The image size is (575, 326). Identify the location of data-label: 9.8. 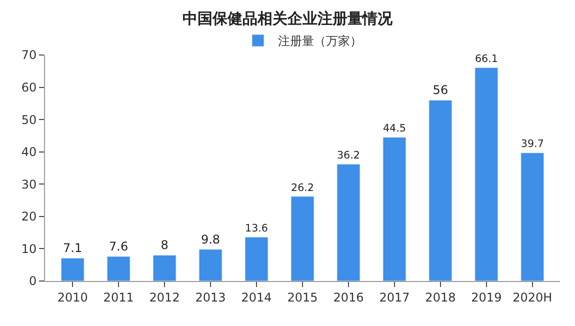
(210, 239).